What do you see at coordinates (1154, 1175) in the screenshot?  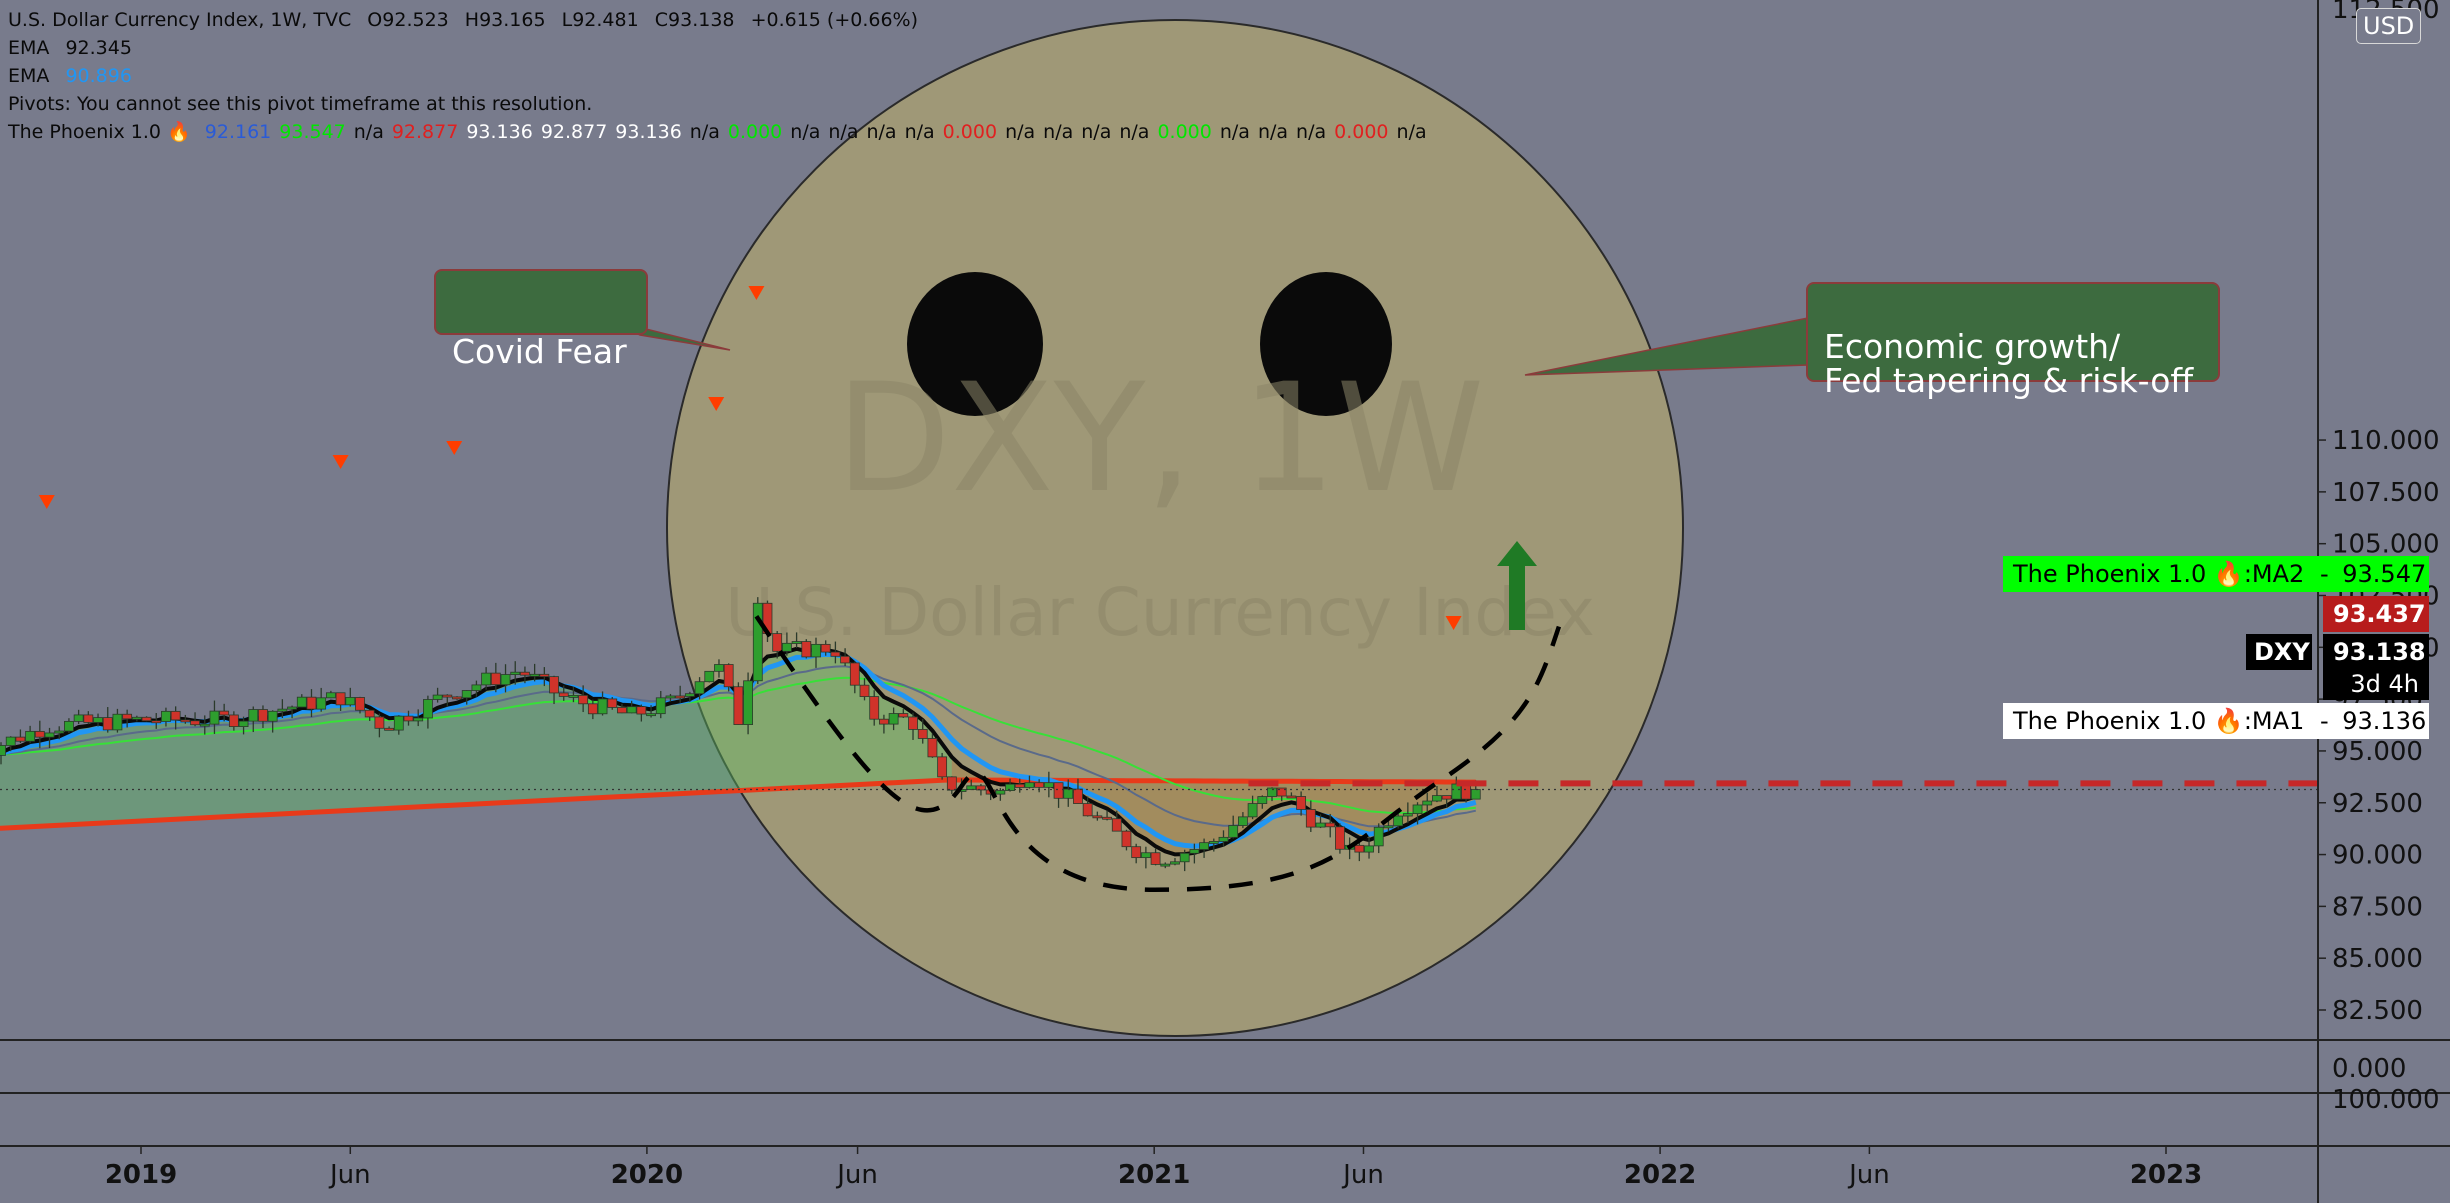 I see `x-tick-label: 2021` at bounding box center [1154, 1175].